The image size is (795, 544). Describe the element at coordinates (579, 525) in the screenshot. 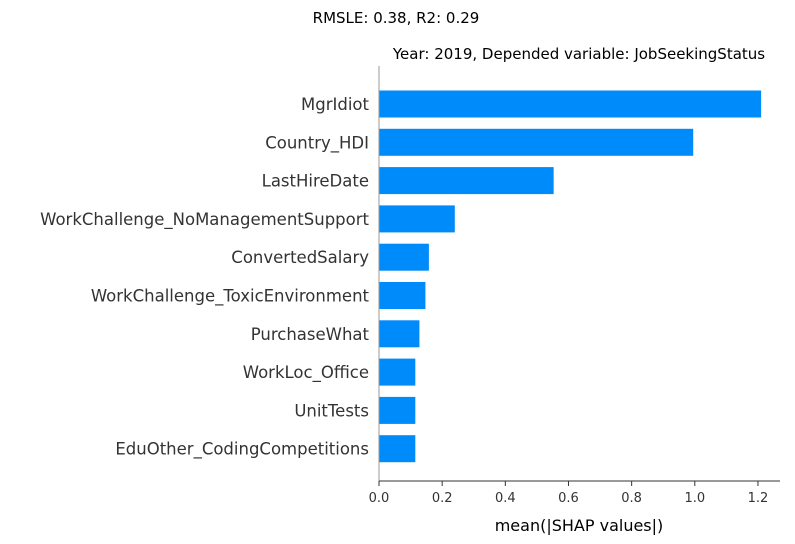

I see `x-axis-label: mean(|SHAP values|)` at that location.